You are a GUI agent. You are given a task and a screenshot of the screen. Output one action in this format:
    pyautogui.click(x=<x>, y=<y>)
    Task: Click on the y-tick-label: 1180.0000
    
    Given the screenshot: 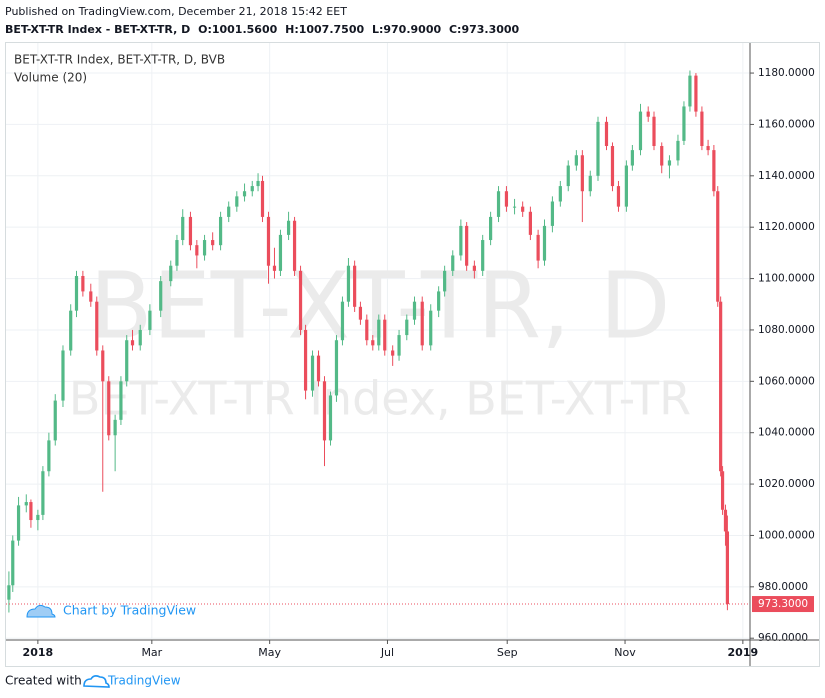 What is the action you would take?
    pyautogui.click(x=786, y=73)
    